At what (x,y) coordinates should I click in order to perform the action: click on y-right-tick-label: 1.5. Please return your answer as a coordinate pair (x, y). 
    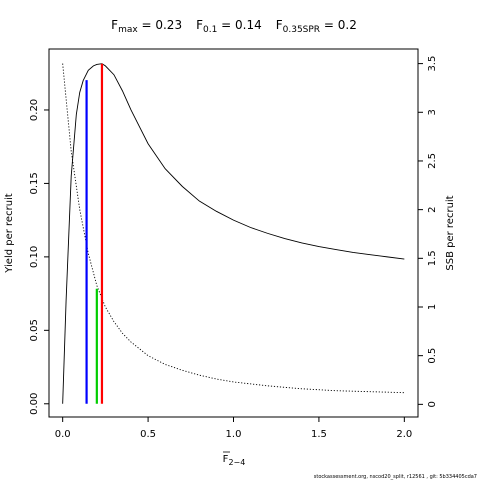
    Looking at the image, I should click on (432, 258).